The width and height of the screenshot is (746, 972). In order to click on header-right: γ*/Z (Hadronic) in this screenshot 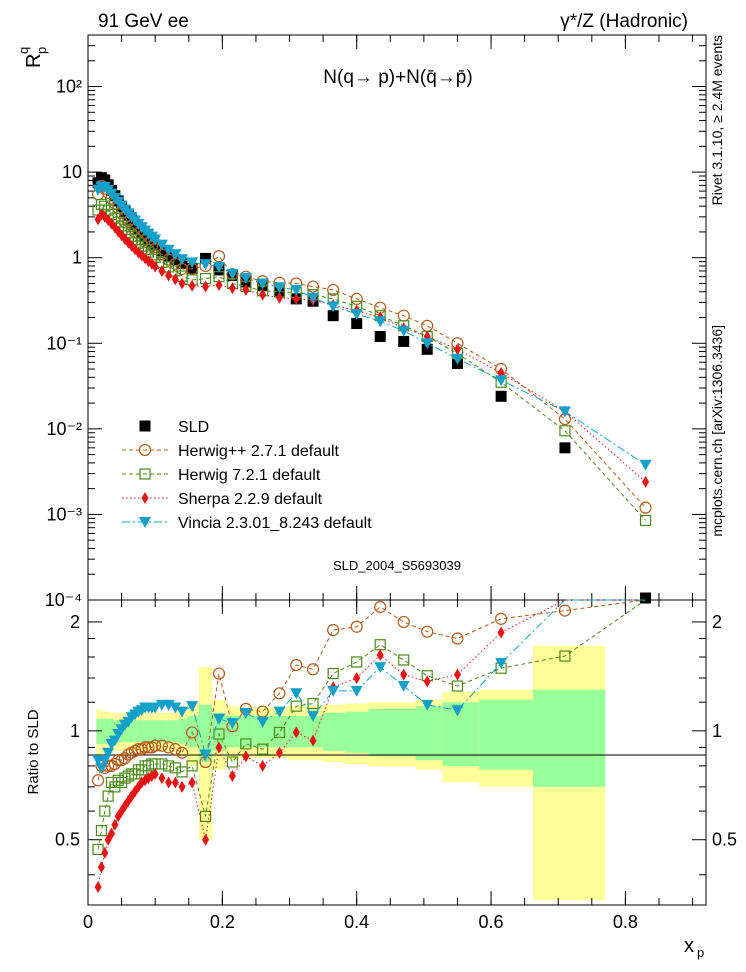, I will do `click(624, 21)`.